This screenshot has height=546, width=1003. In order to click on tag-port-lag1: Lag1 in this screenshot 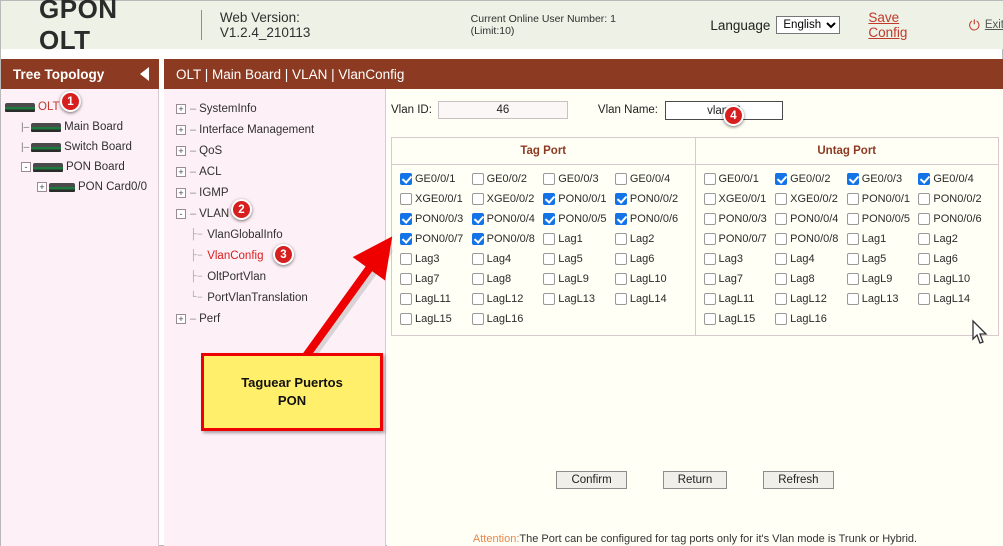, I will do `click(579, 239)`.